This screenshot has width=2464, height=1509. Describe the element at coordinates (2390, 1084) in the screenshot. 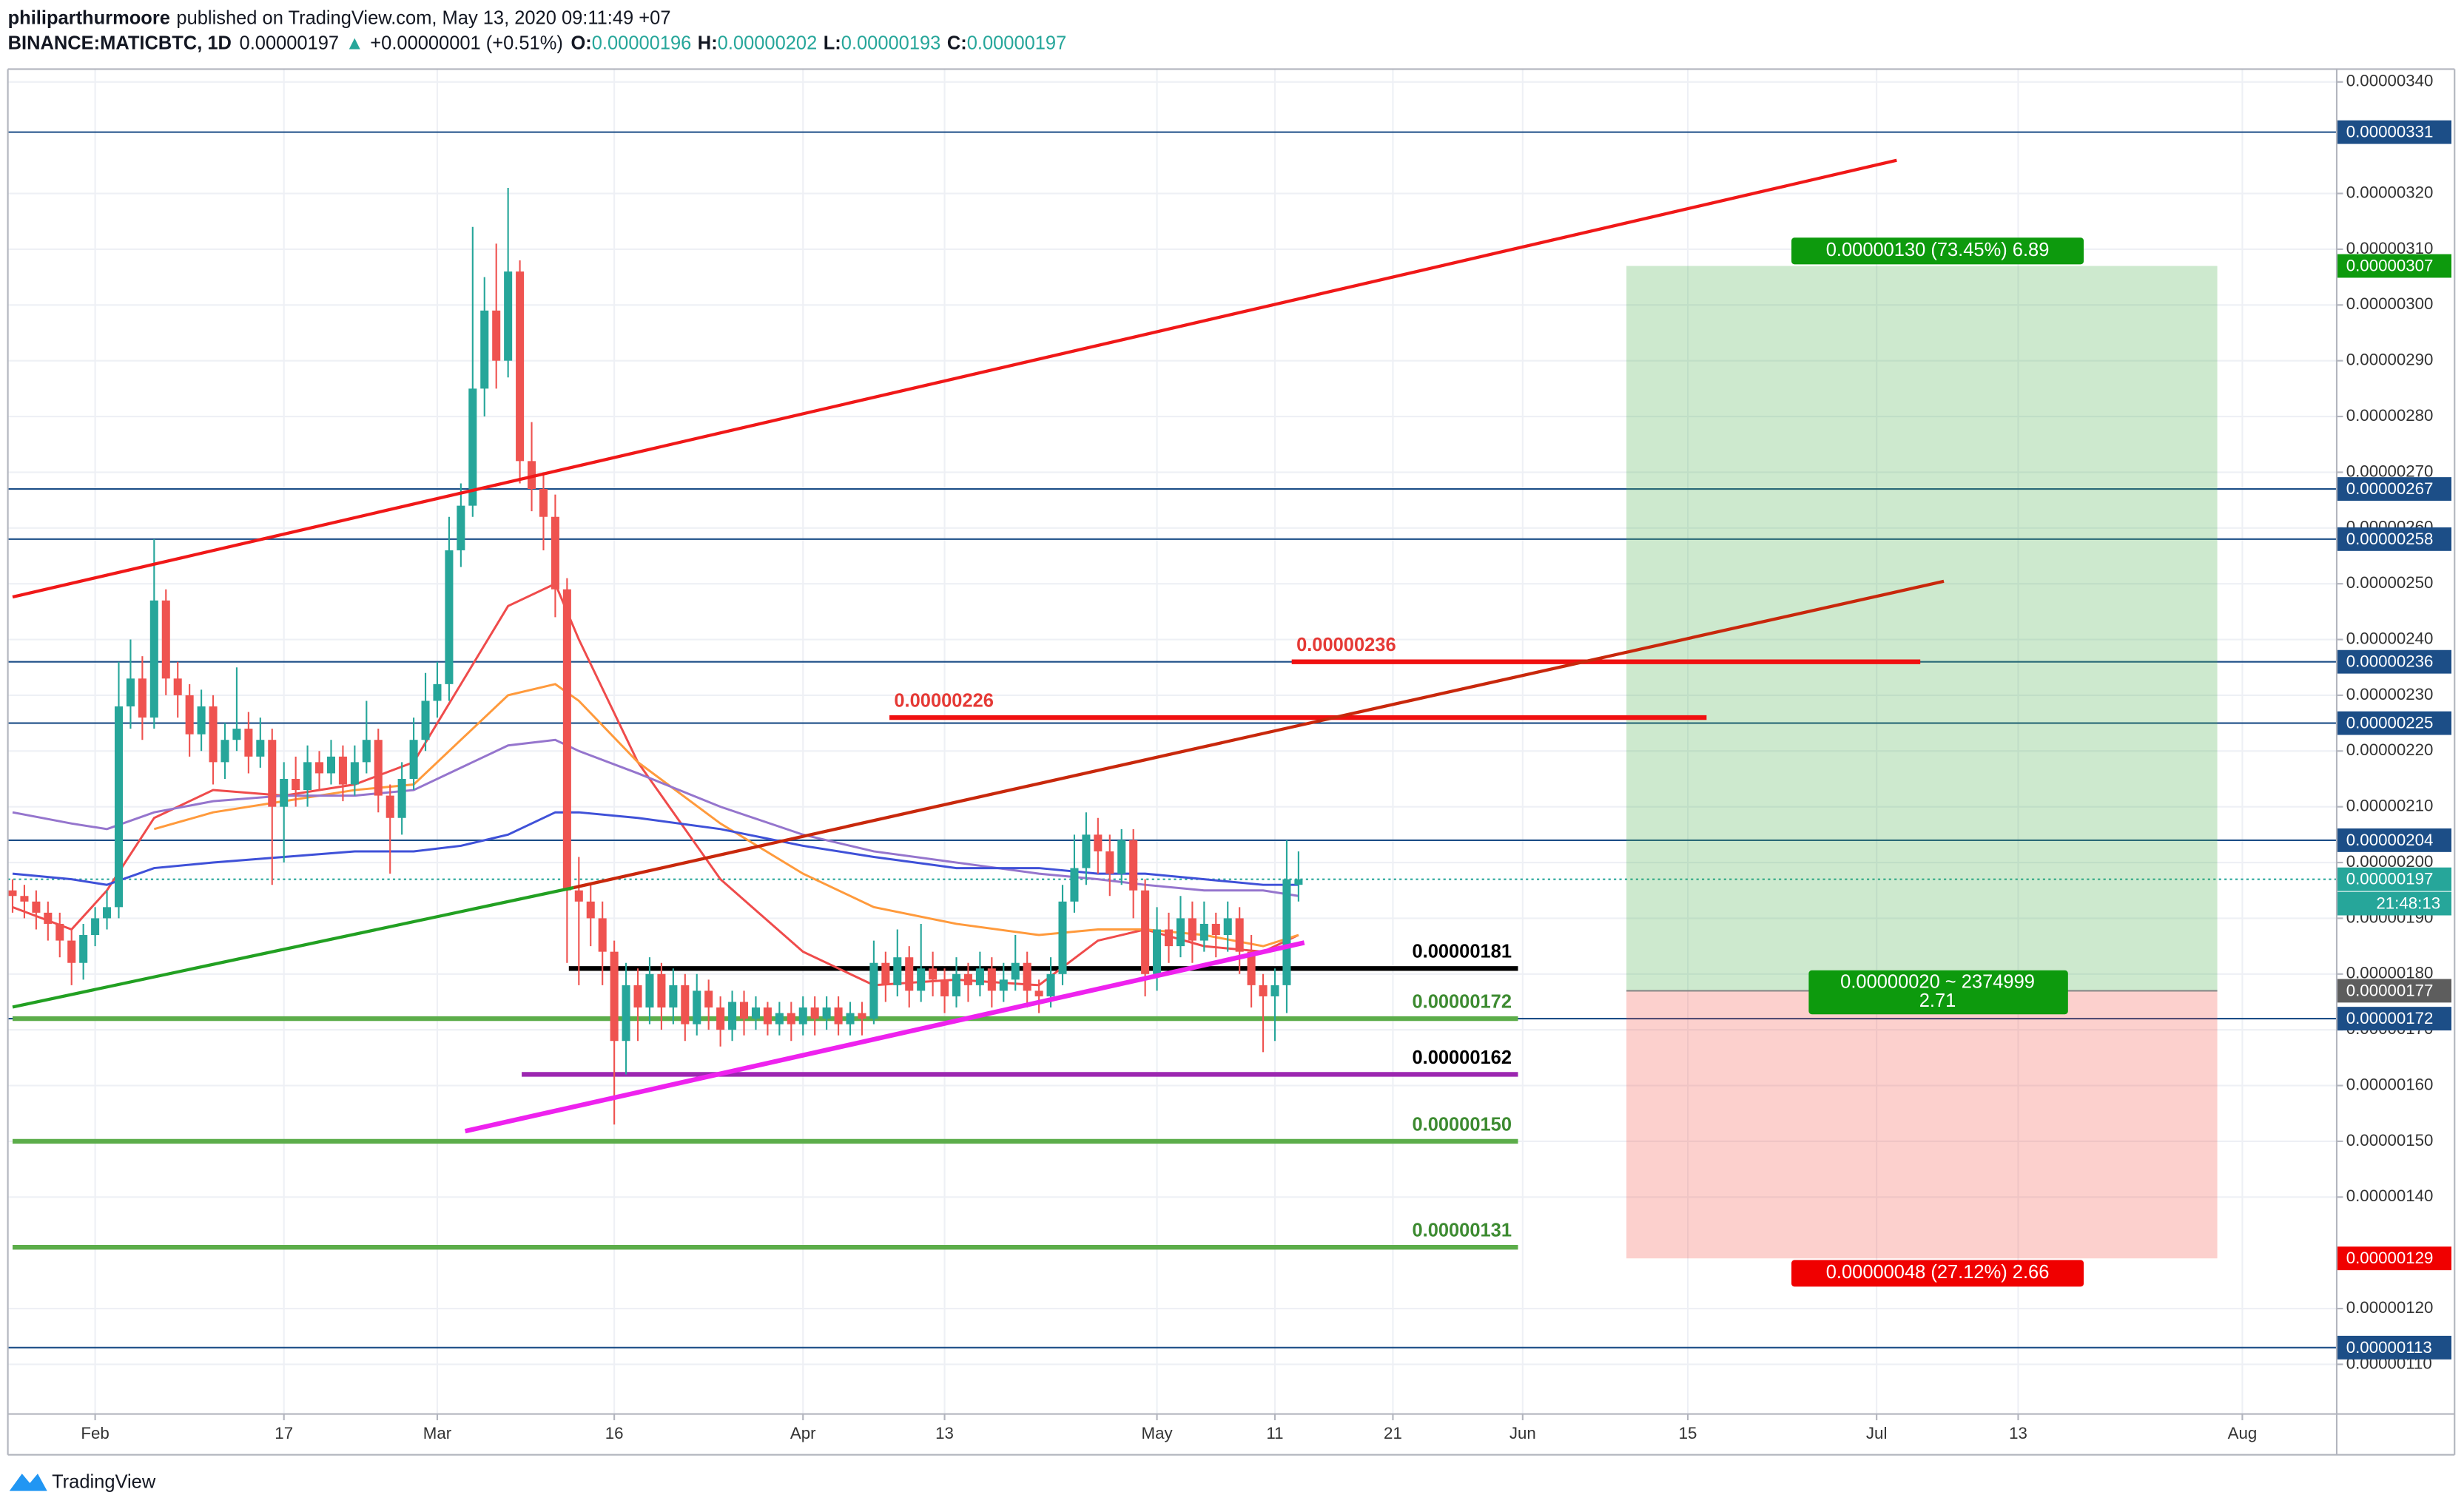

I see `y-tick-label: 0.00000160` at that location.